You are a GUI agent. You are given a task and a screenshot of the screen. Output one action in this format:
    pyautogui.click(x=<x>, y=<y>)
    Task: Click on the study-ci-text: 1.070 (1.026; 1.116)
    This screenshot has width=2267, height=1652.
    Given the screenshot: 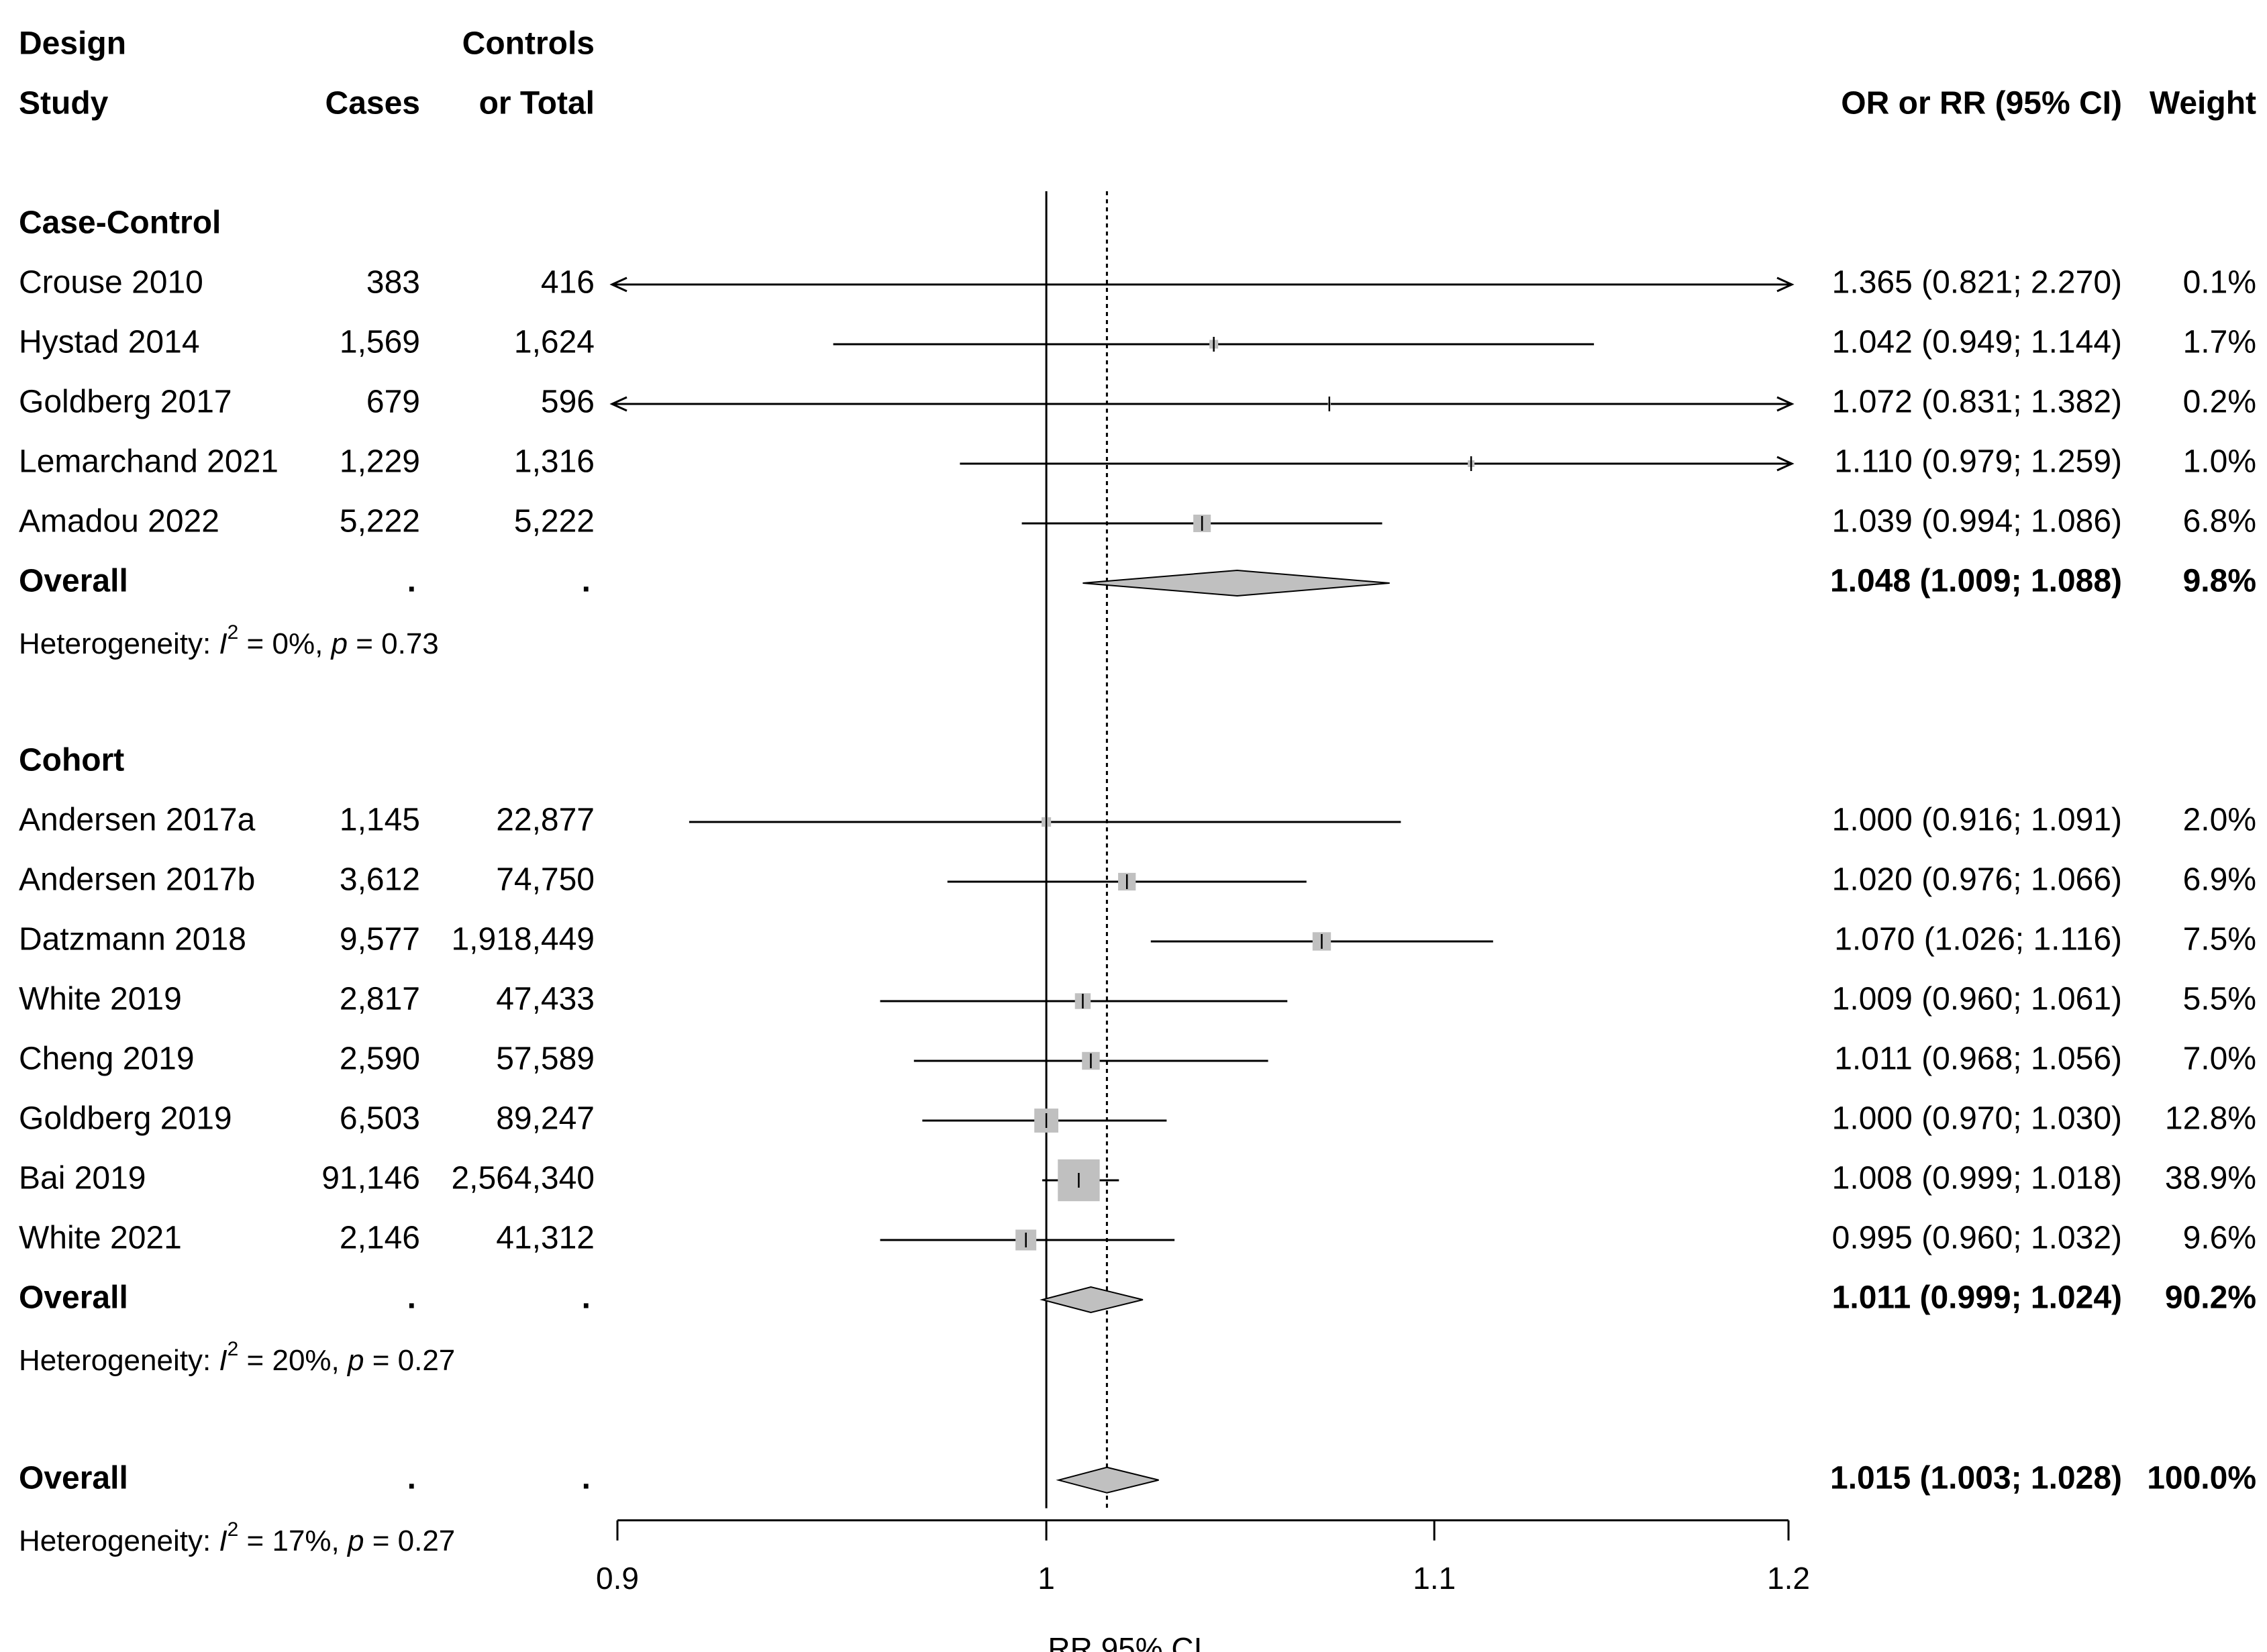 What is the action you would take?
    pyautogui.click(x=1978, y=940)
    